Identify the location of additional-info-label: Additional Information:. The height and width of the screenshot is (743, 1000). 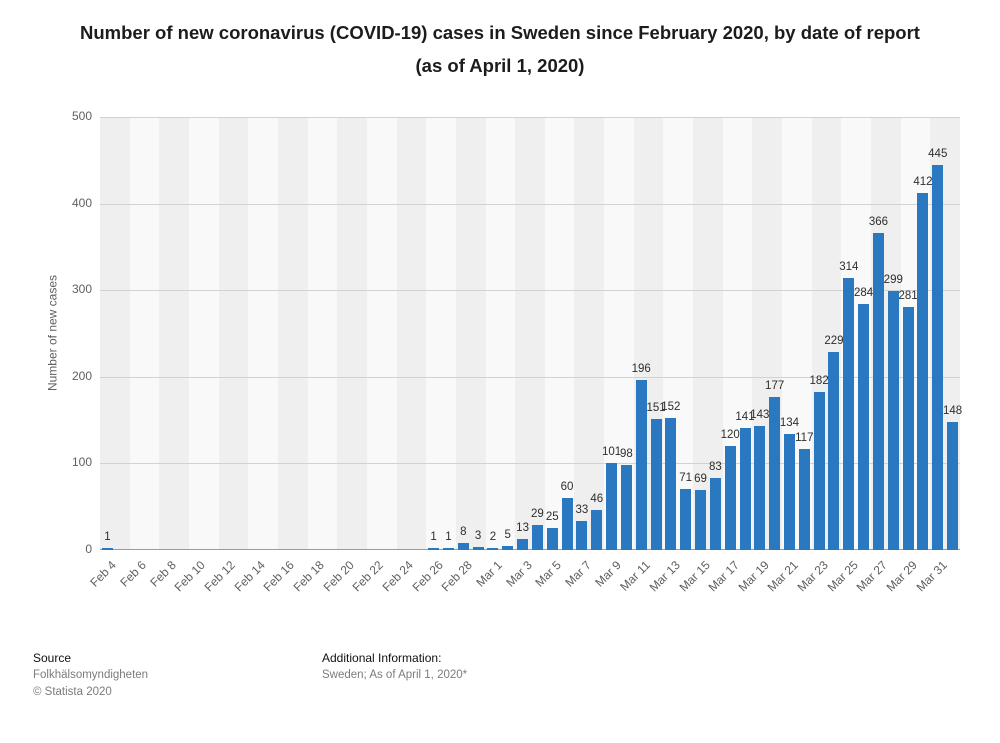
(382, 658).